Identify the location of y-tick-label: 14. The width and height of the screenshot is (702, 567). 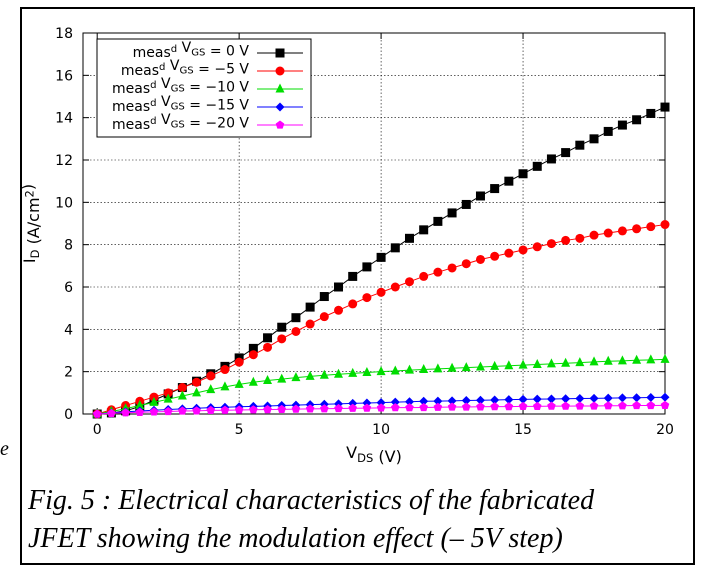
(64, 119).